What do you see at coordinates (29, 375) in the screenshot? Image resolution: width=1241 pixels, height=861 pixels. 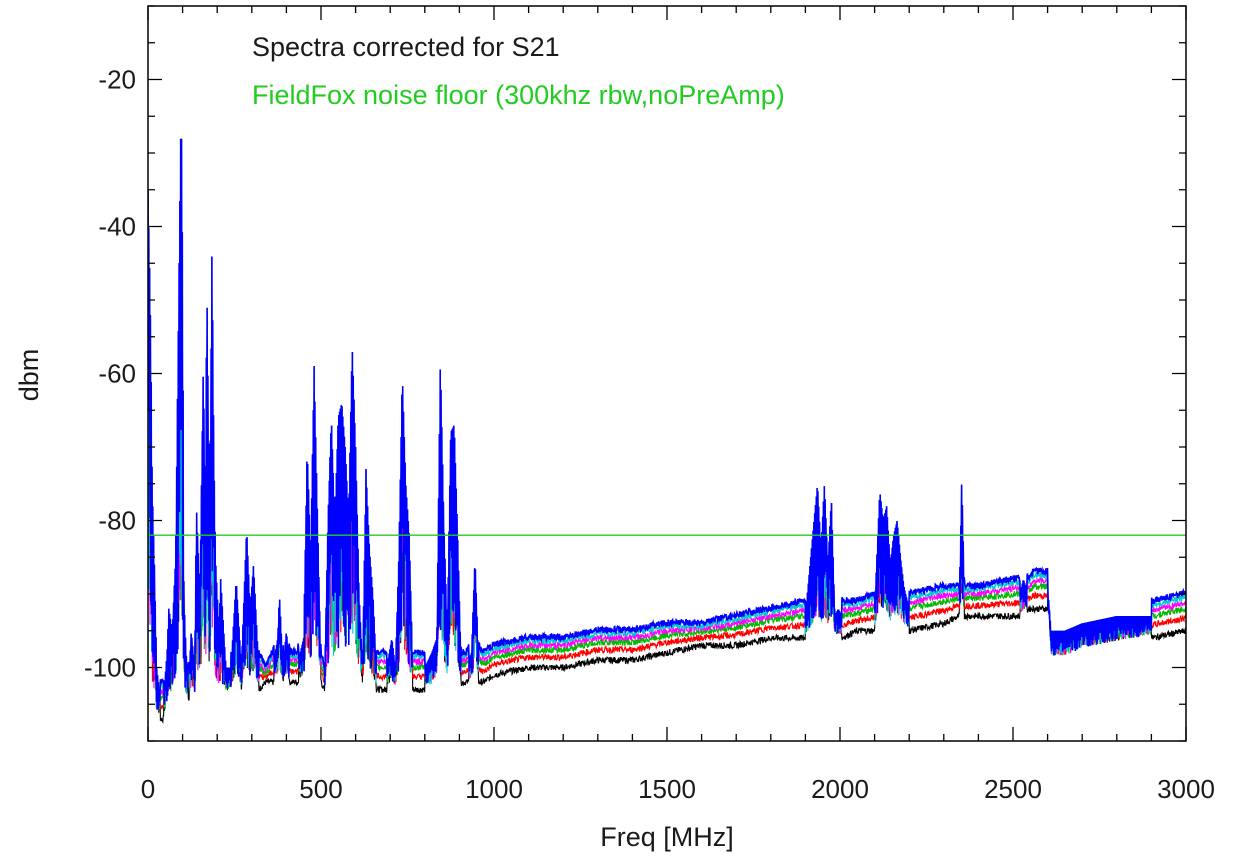 I see `y-axis-title: dbm` at bounding box center [29, 375].